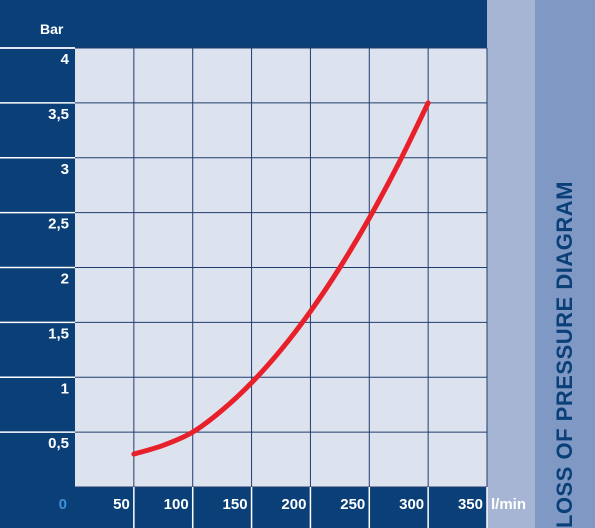  What do you see at coordinates (508, 504) in the screenshot?
I see `x-axis-label: l/min` at bounding box center [508, 504].